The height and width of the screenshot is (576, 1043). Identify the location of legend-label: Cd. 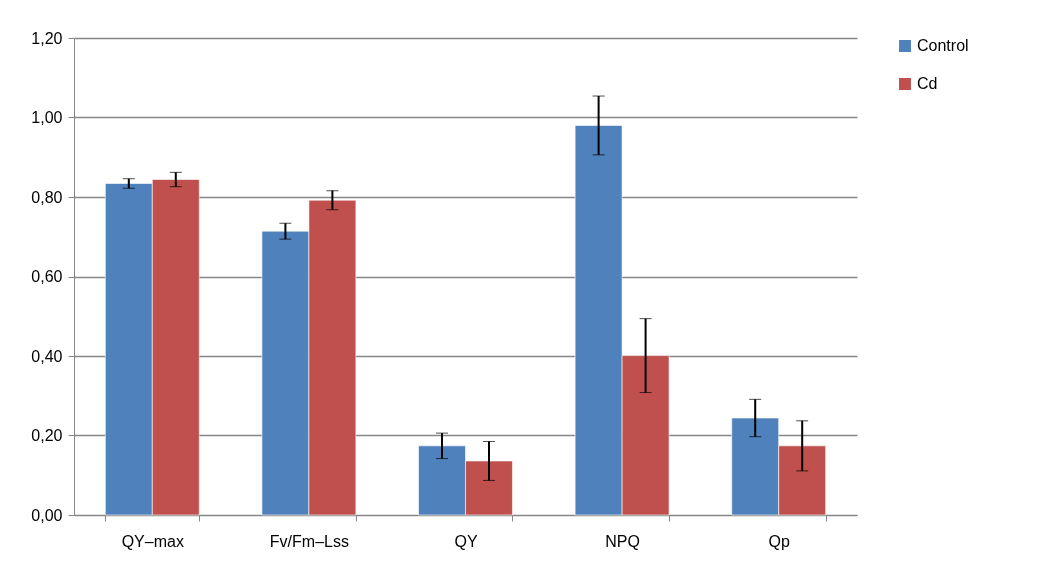
(927, 83).